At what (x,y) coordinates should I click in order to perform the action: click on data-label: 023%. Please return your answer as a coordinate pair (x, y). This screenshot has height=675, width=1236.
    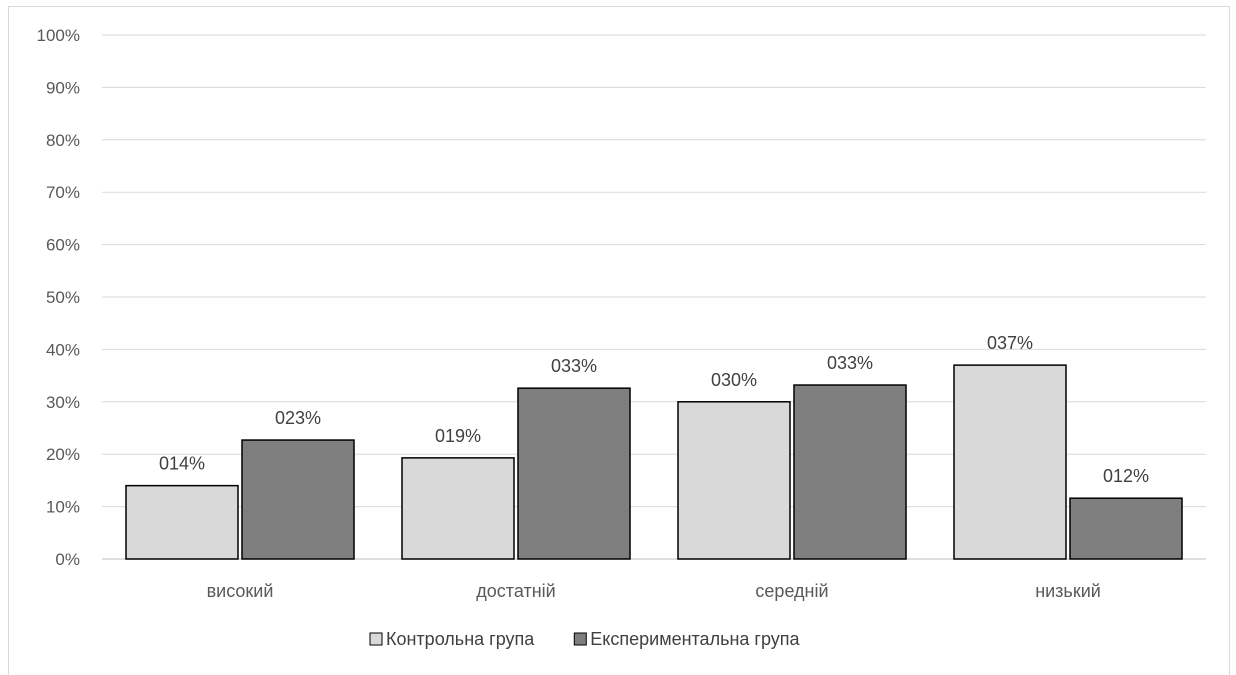
    Looking at the image, I should click on (298, 418).